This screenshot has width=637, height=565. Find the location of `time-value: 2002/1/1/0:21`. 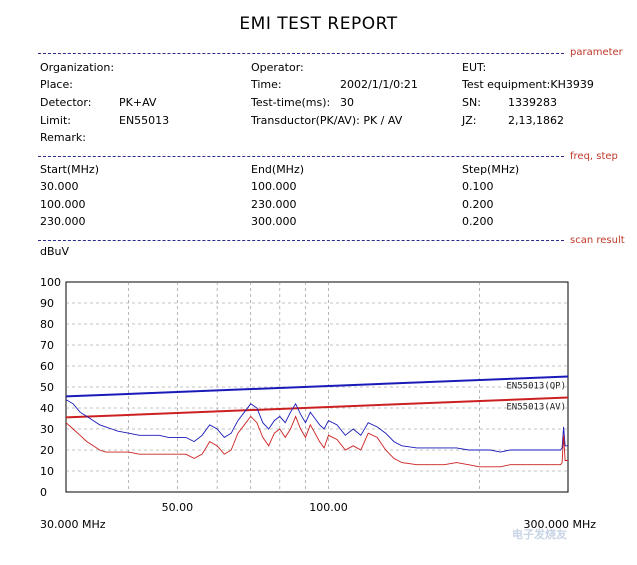

time-value: 2002/1/1/0:21 is located at coordinates (379, 84).